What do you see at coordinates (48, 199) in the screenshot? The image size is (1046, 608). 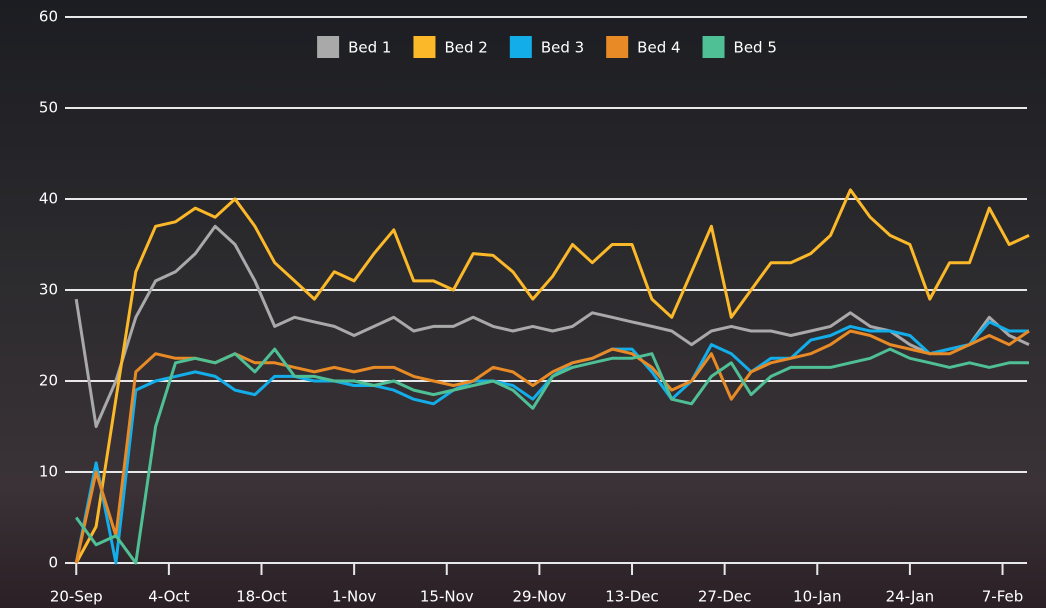 I see `y-tick-label: 40` at bounding box center [48, 199].